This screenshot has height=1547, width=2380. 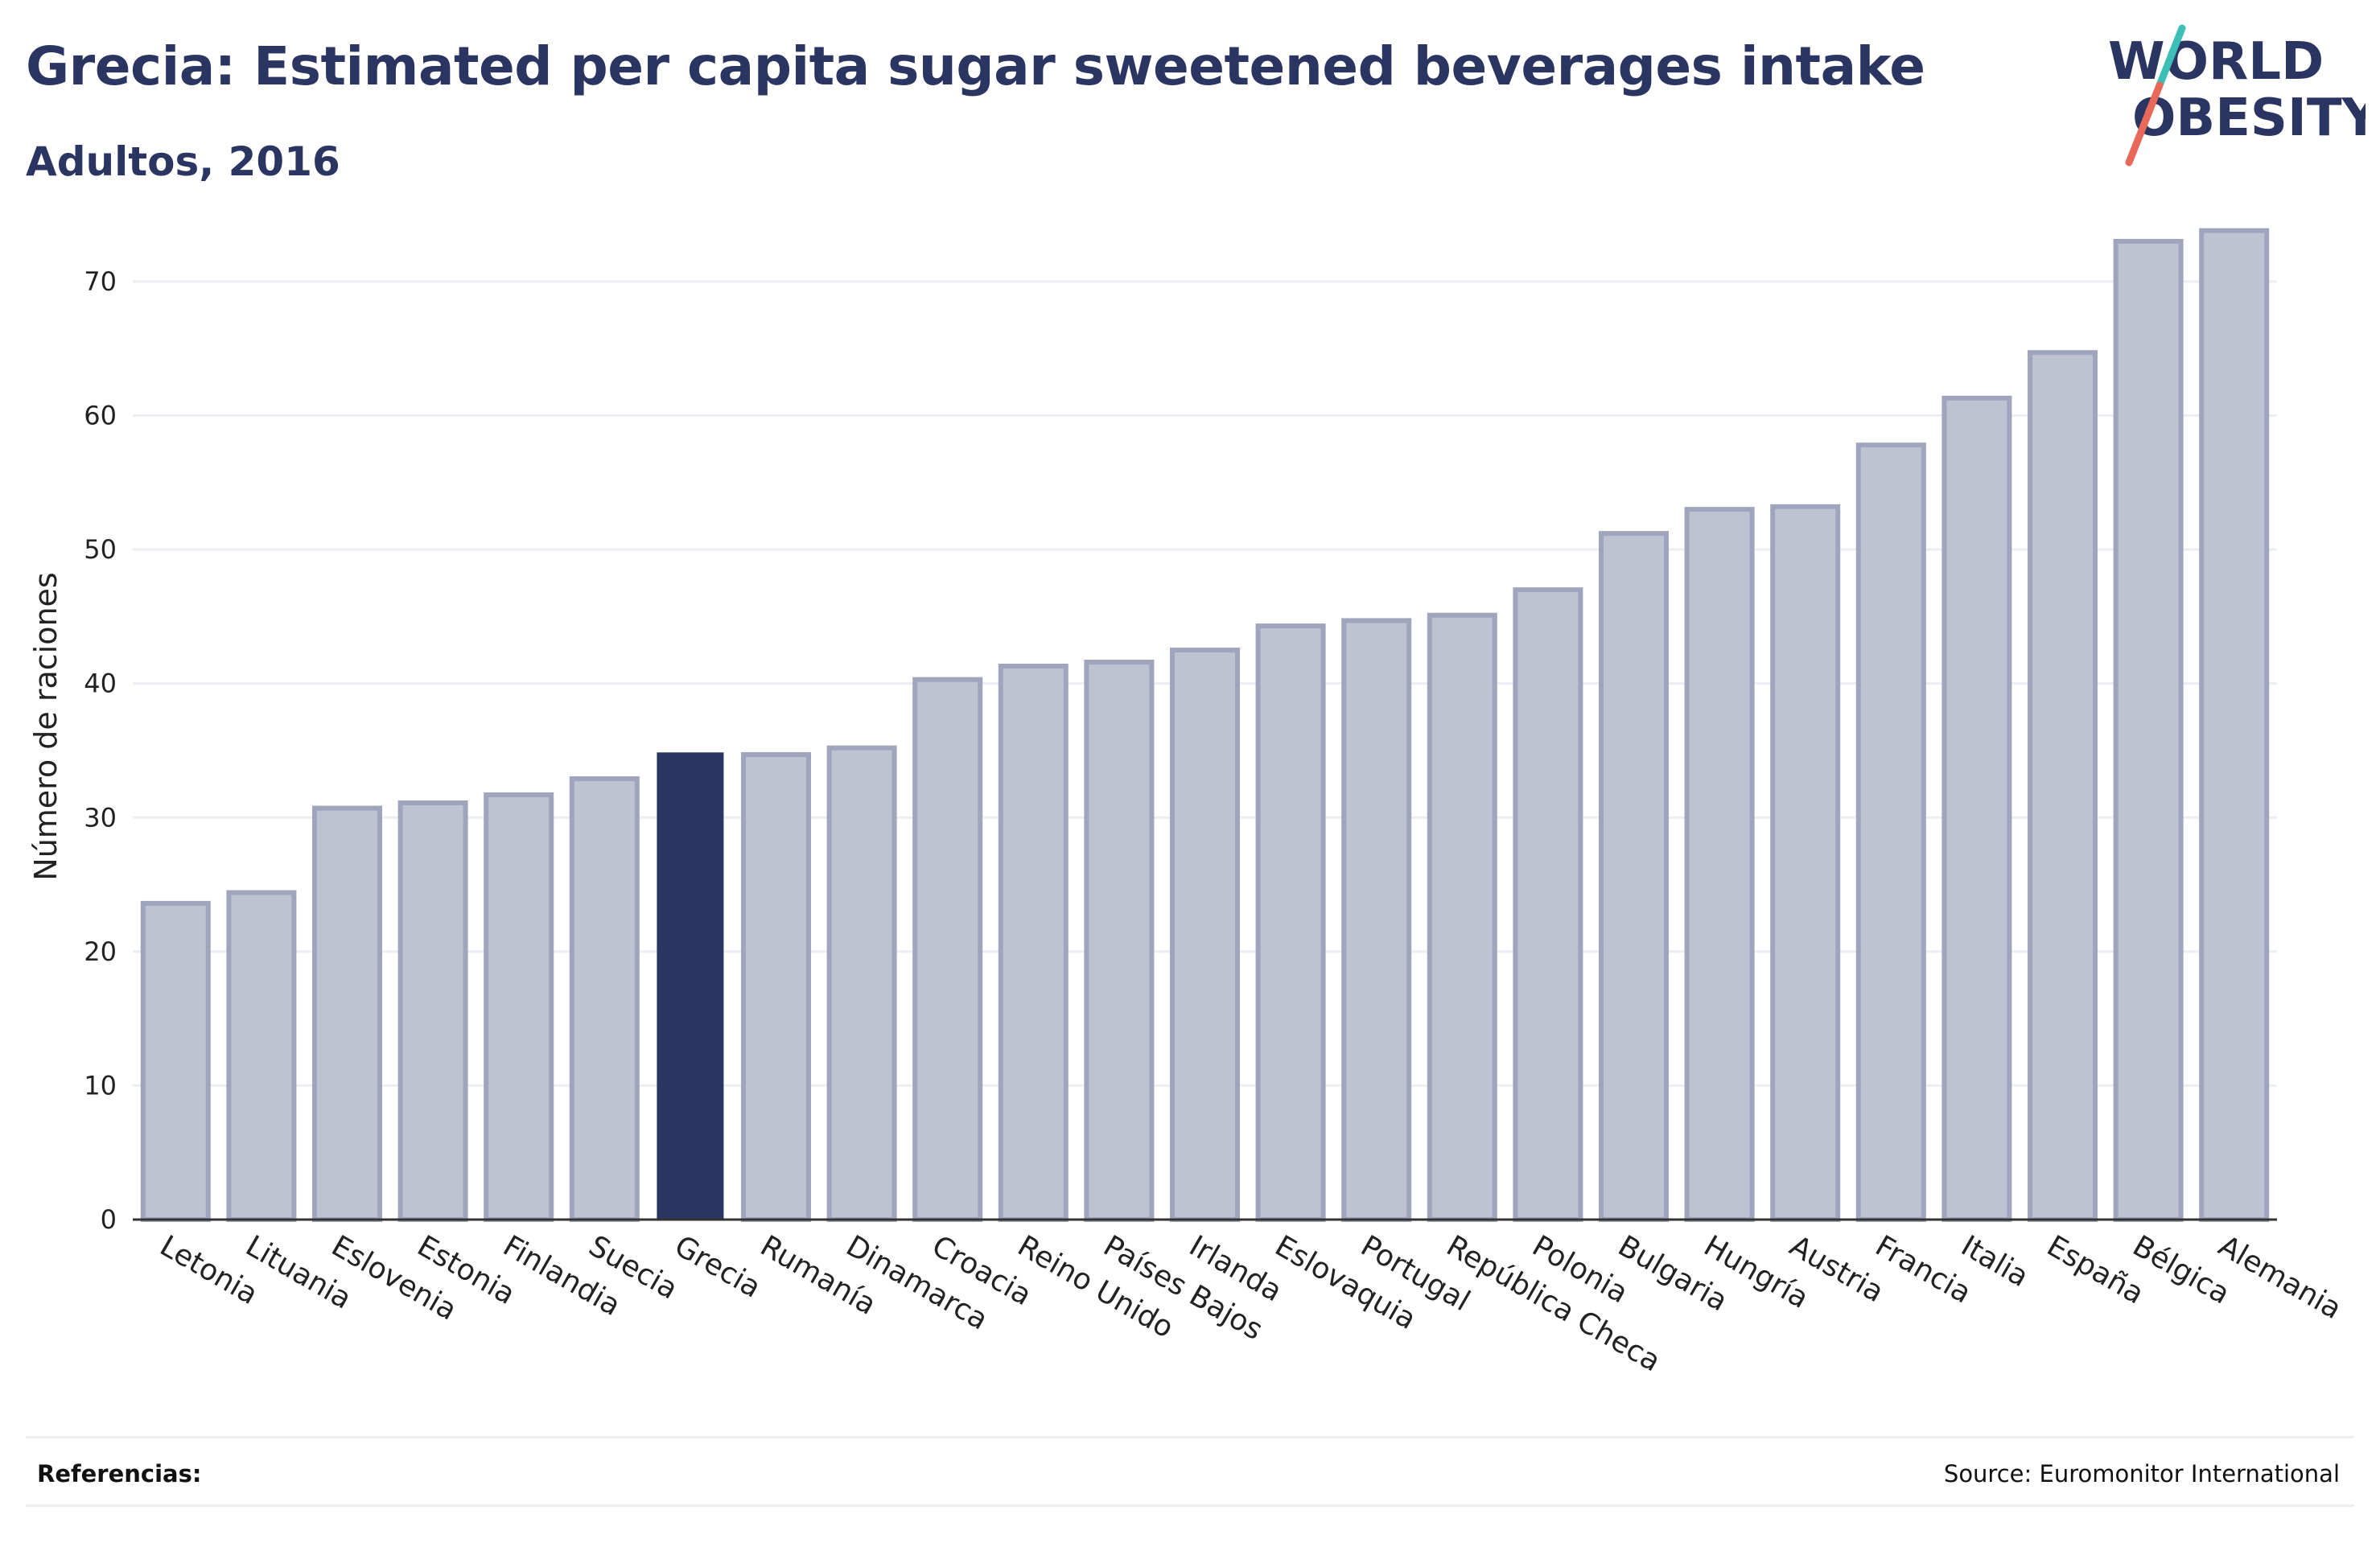 I want to click on bar-finlandia, so click(x=519, y=1007).